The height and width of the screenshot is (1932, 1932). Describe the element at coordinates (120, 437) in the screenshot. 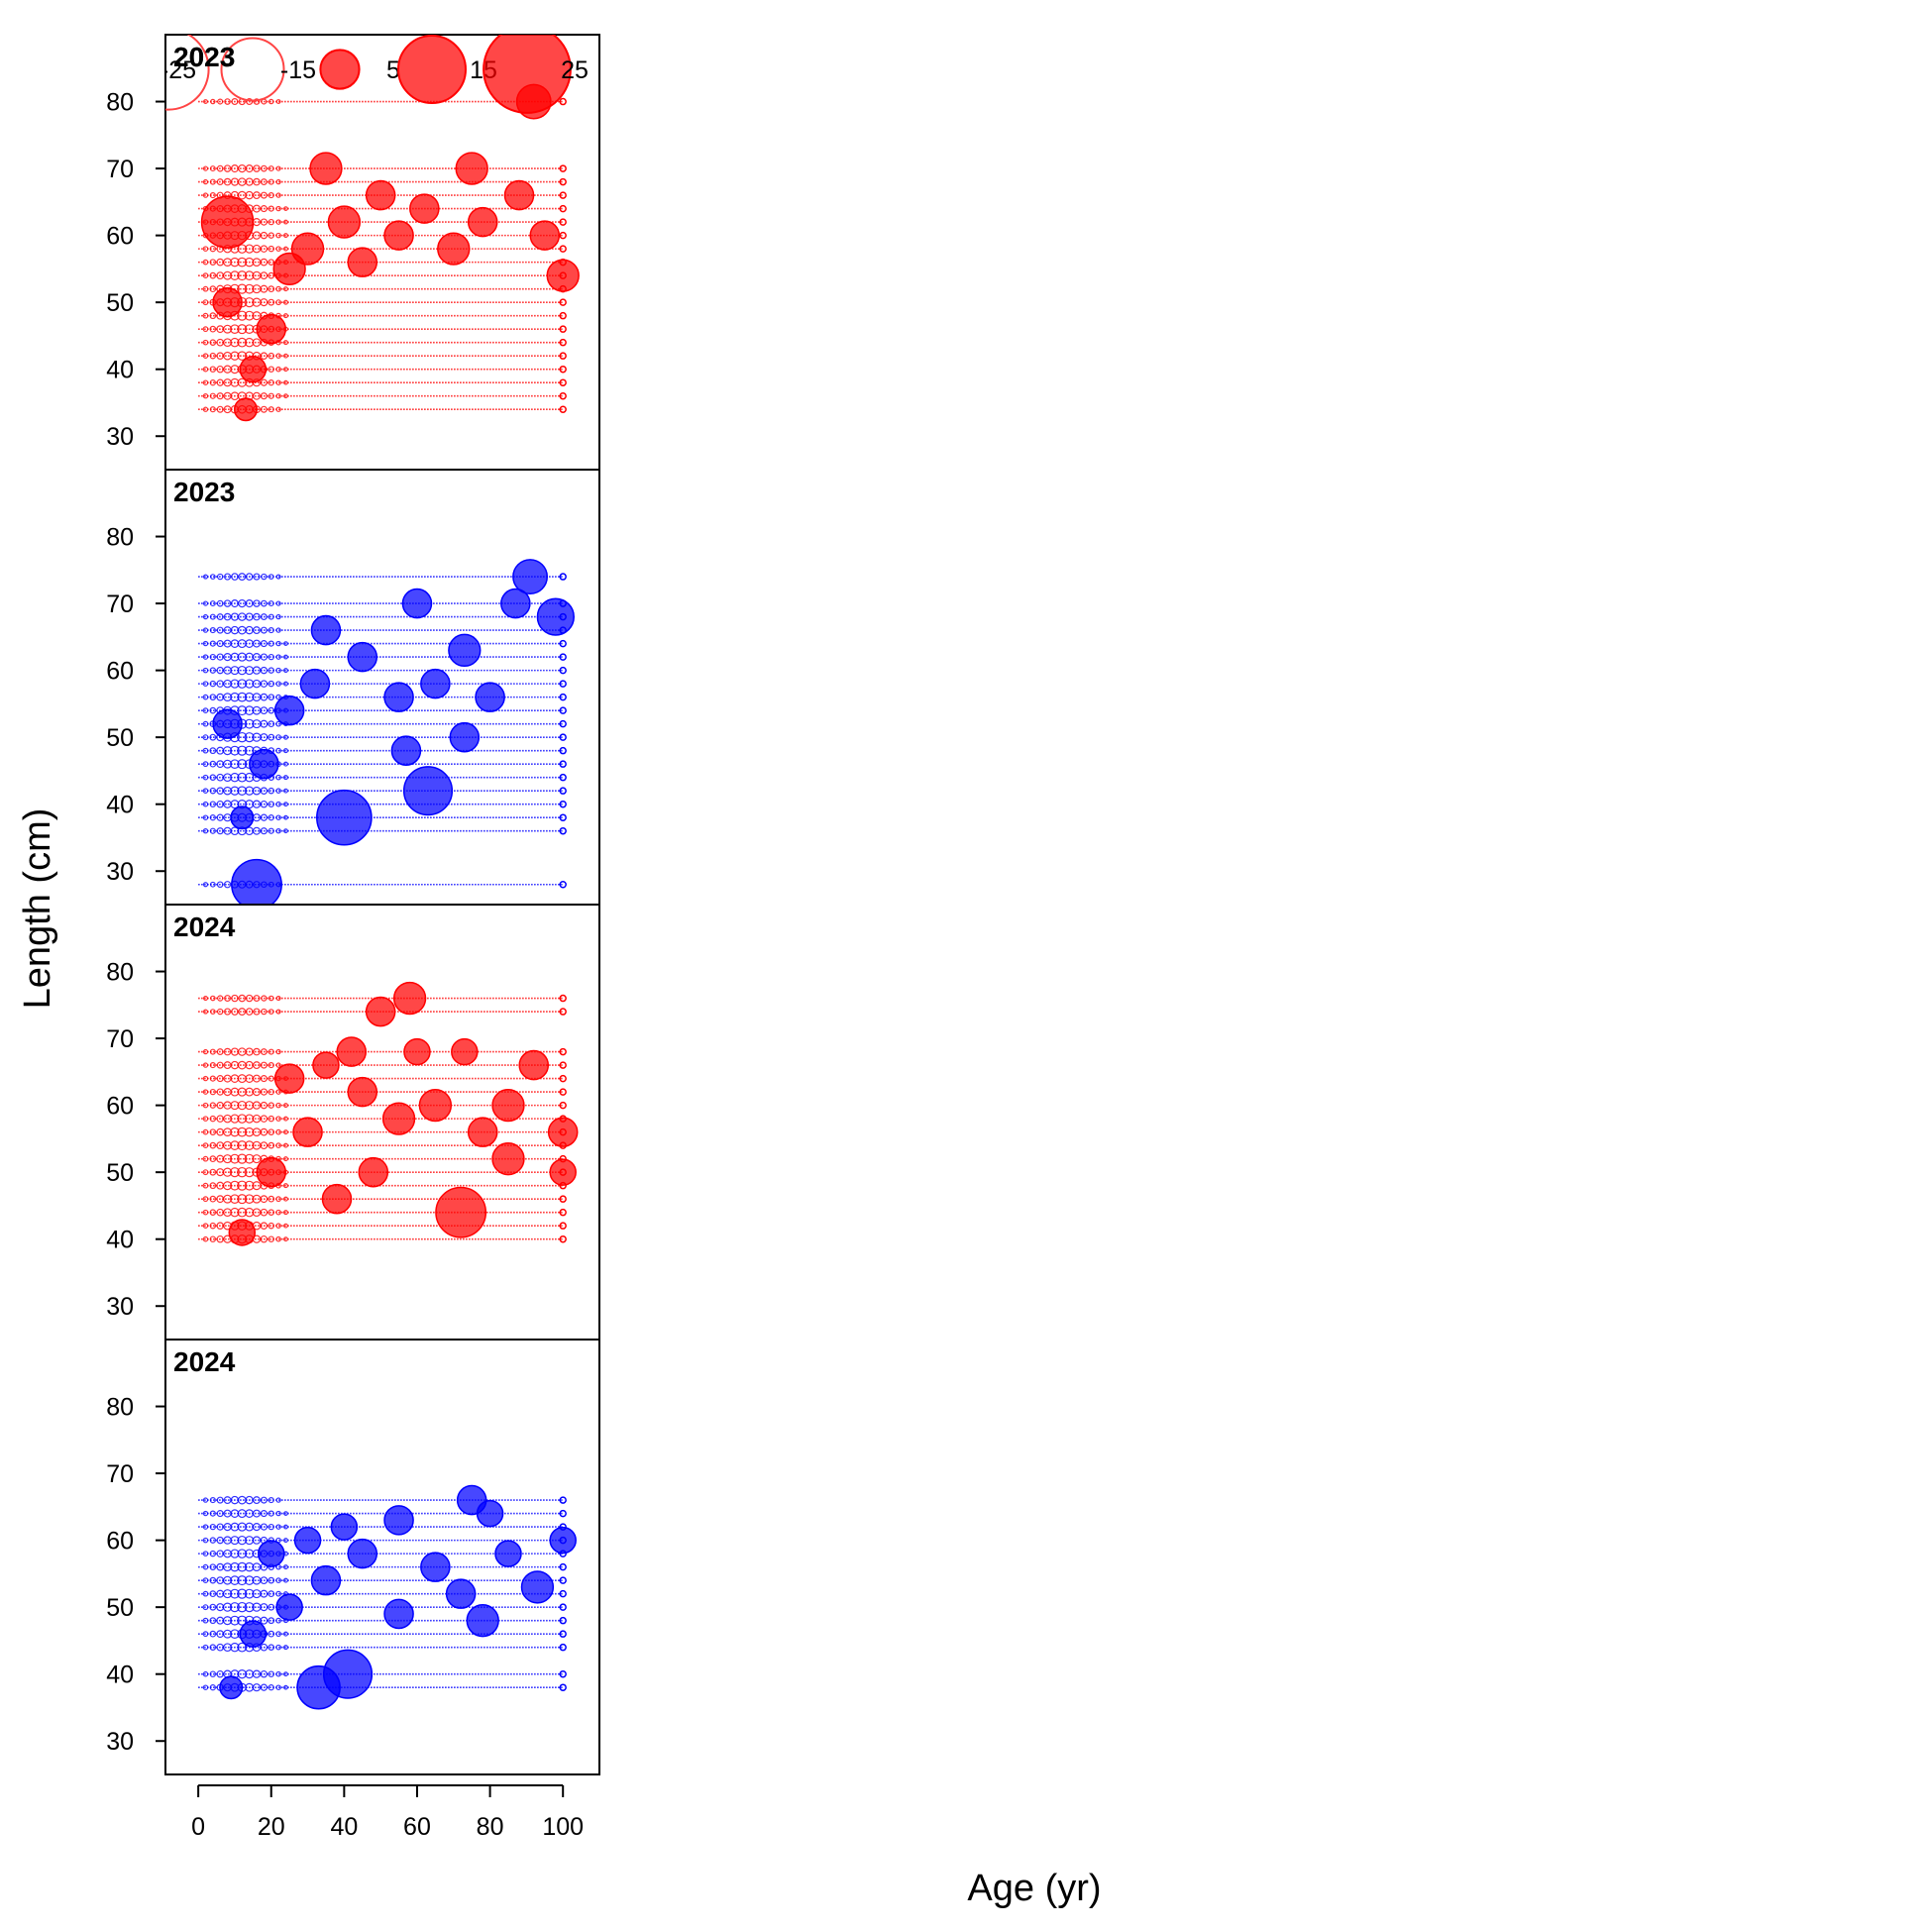

I see `y-tick-label: 30` at that location.